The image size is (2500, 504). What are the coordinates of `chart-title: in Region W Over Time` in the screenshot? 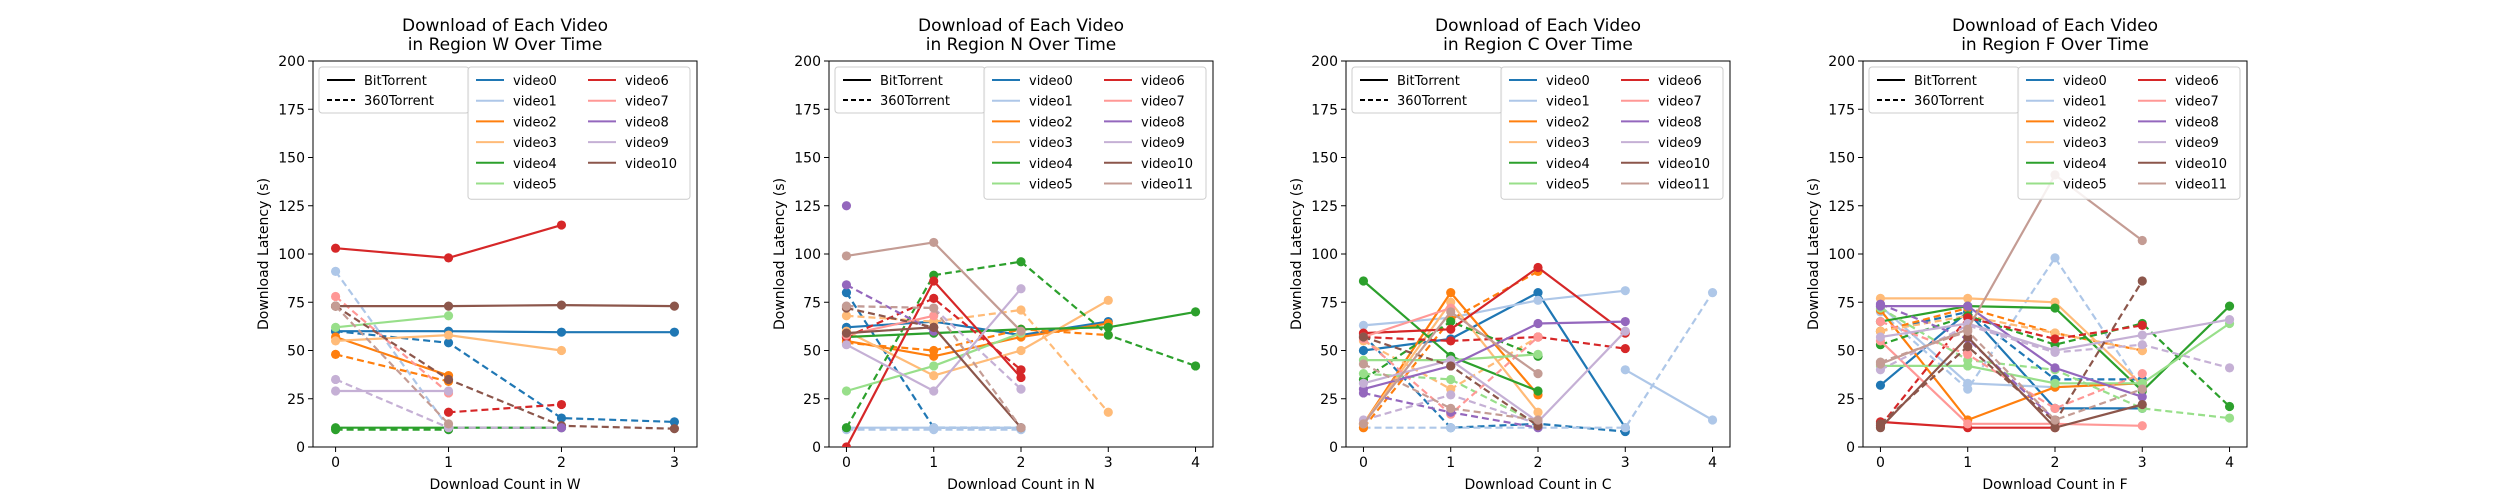 It's located at (505, 45).